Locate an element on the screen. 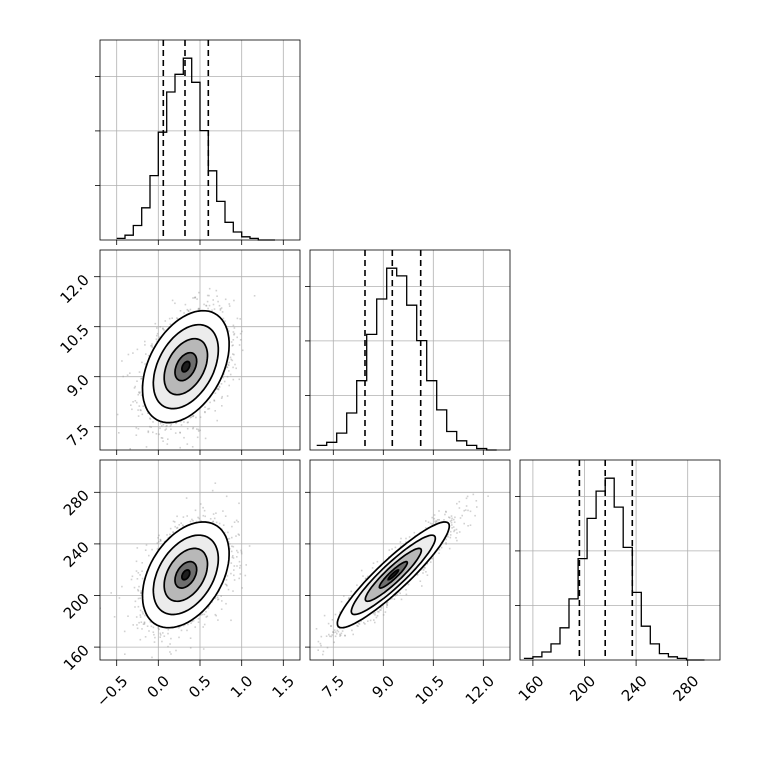 Image resolution: width=760 pixels, height=760 pixels. x-tick-label: 0.0 is located at coordinates (158, 687).